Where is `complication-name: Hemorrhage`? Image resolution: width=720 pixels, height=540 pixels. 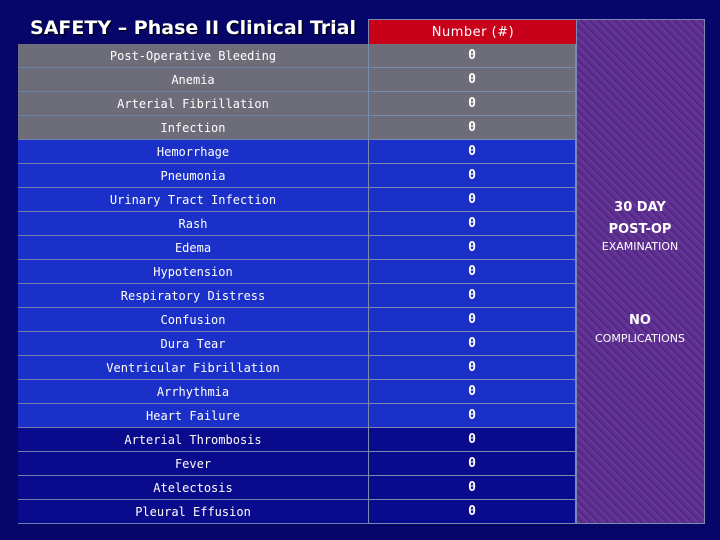
complication-name: Hemorrhage is located at coordinates (193, 152).